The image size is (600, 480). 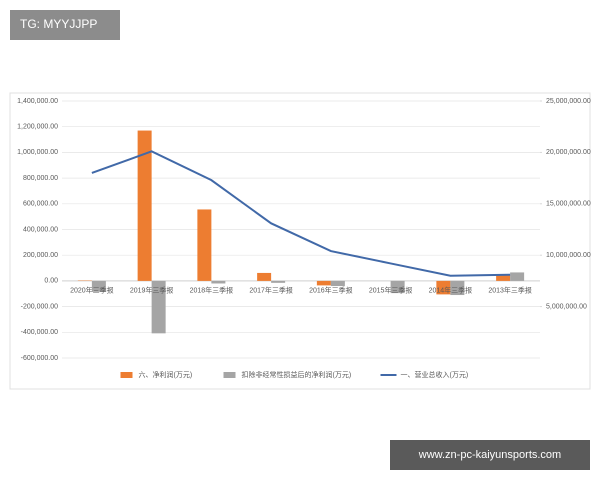 What do you see at coordinates (331, 290) in the screenshot?
I see `x-tick-label: 2016年三季报` at bounding box center [331, 290].